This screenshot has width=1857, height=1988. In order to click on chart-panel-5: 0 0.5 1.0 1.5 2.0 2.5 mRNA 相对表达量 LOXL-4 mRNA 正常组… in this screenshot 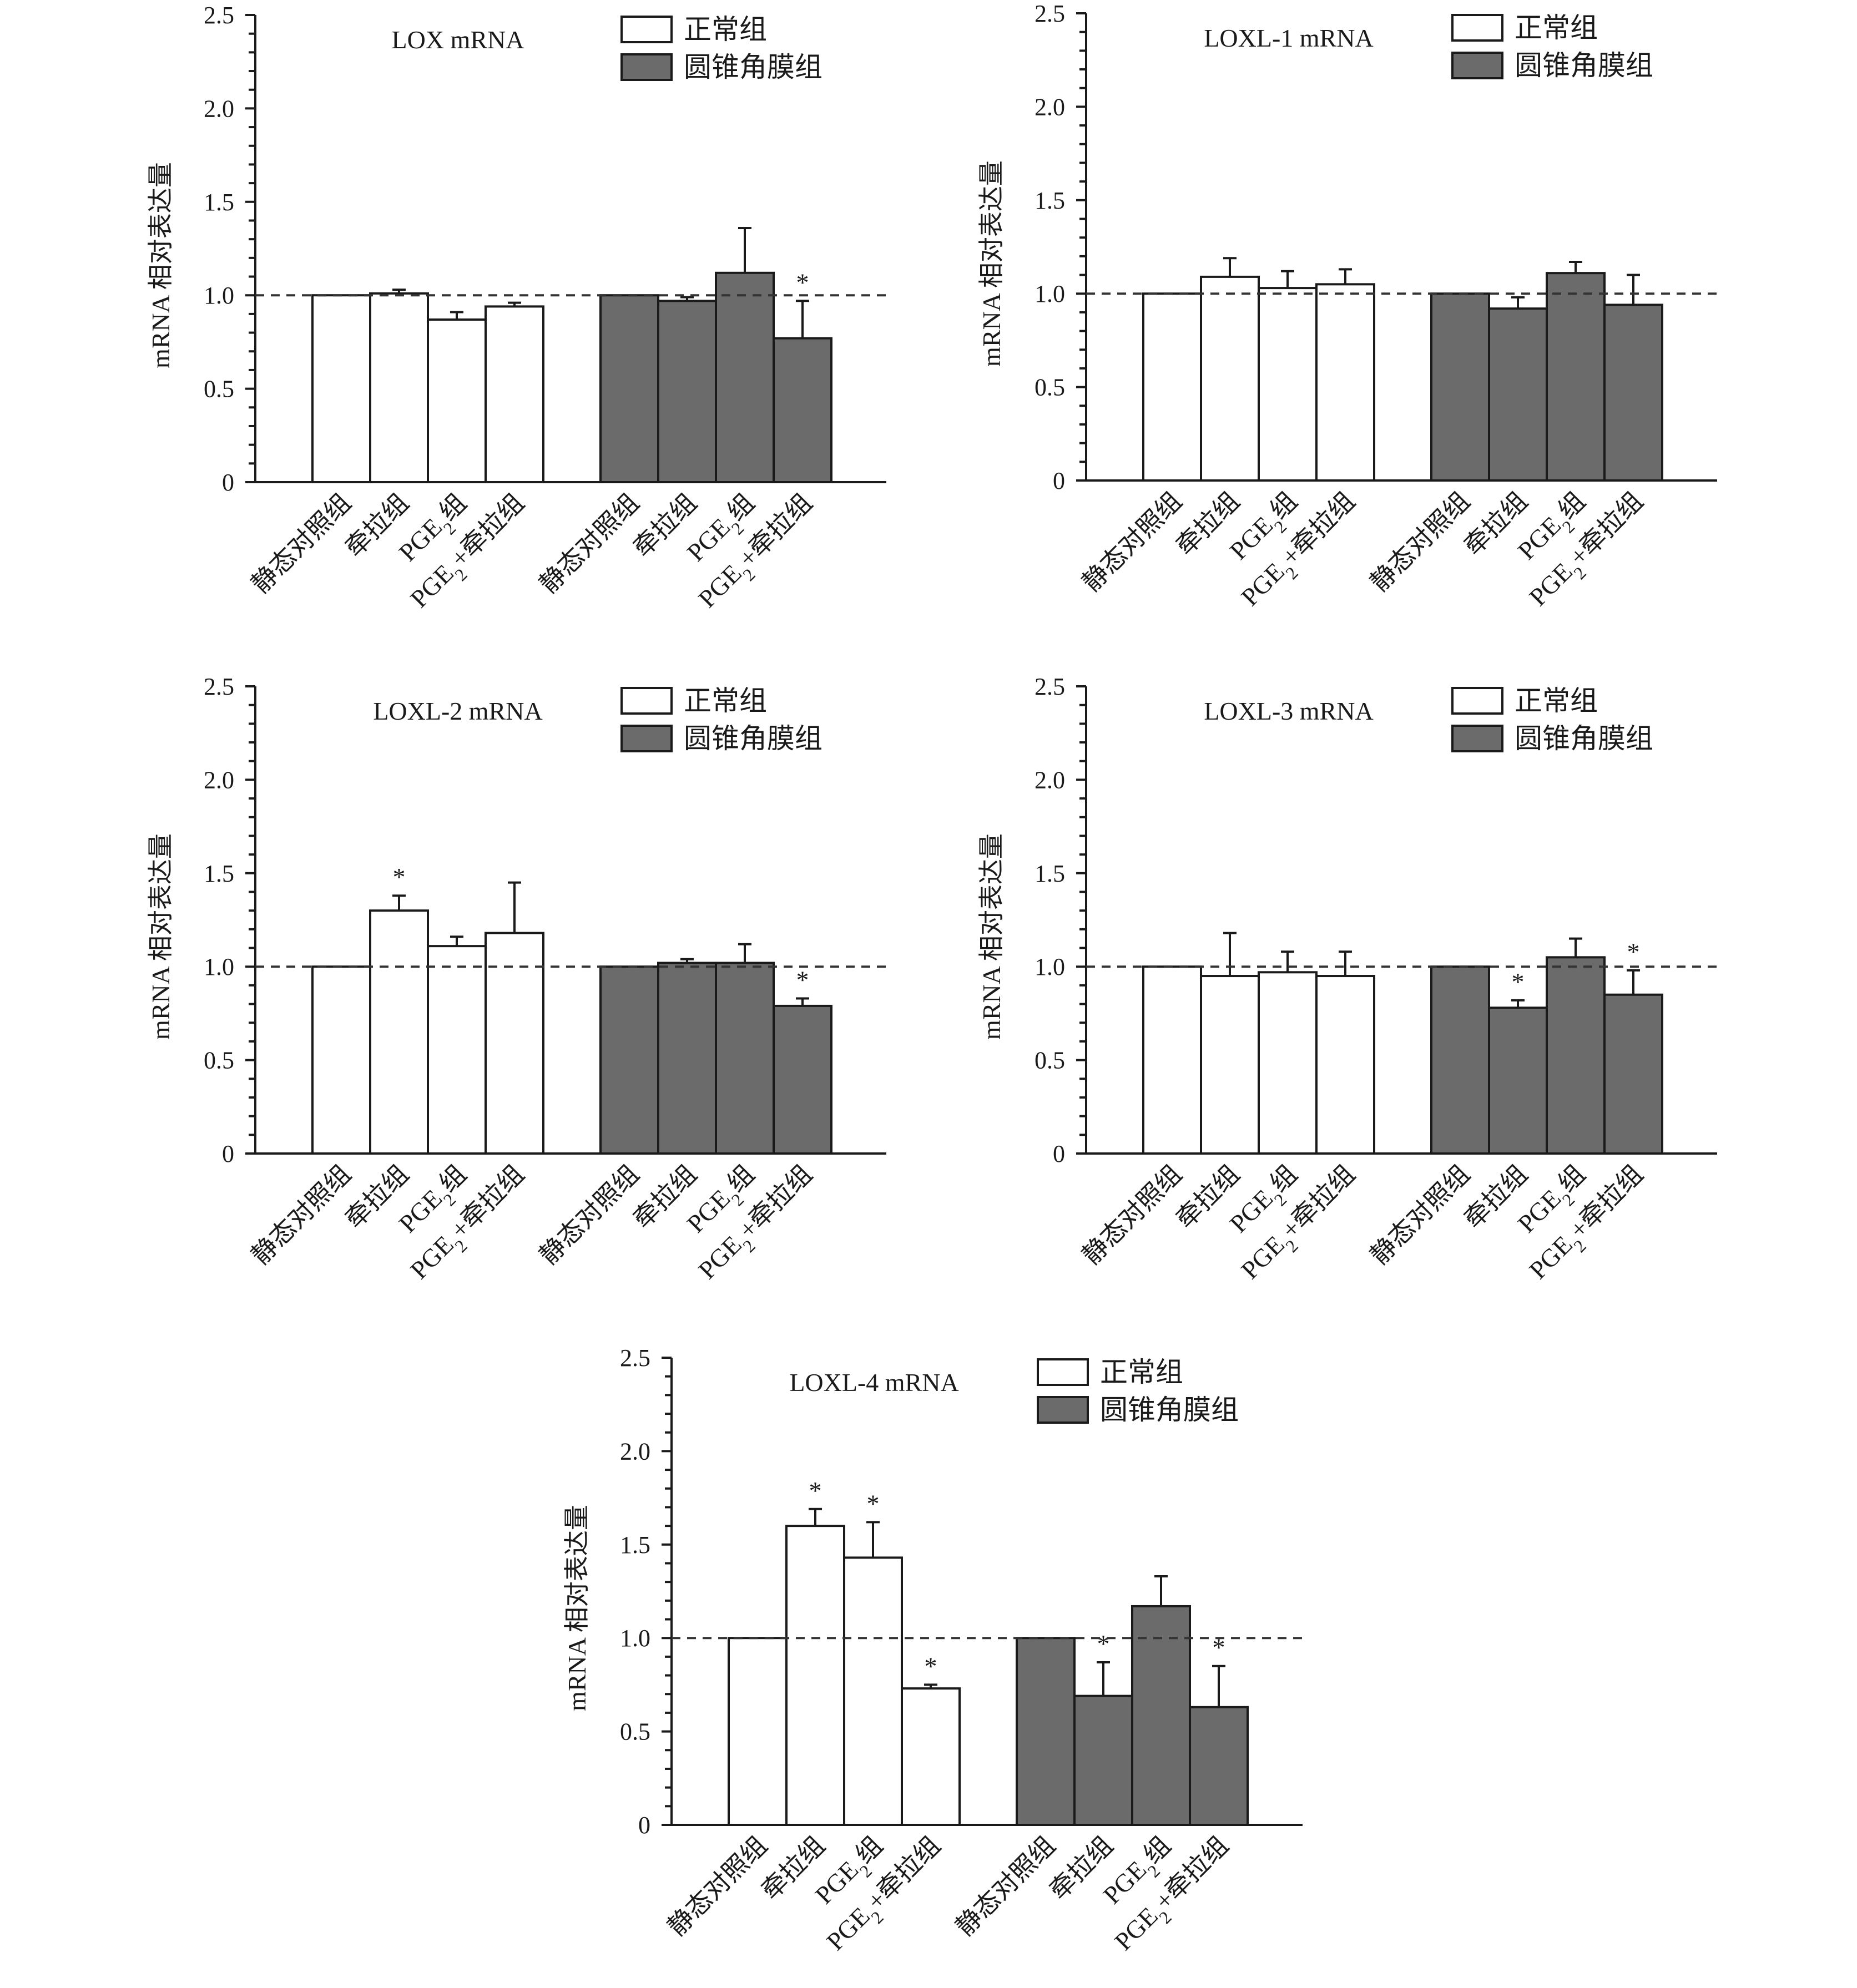, I will do `click(933, 1652)`.